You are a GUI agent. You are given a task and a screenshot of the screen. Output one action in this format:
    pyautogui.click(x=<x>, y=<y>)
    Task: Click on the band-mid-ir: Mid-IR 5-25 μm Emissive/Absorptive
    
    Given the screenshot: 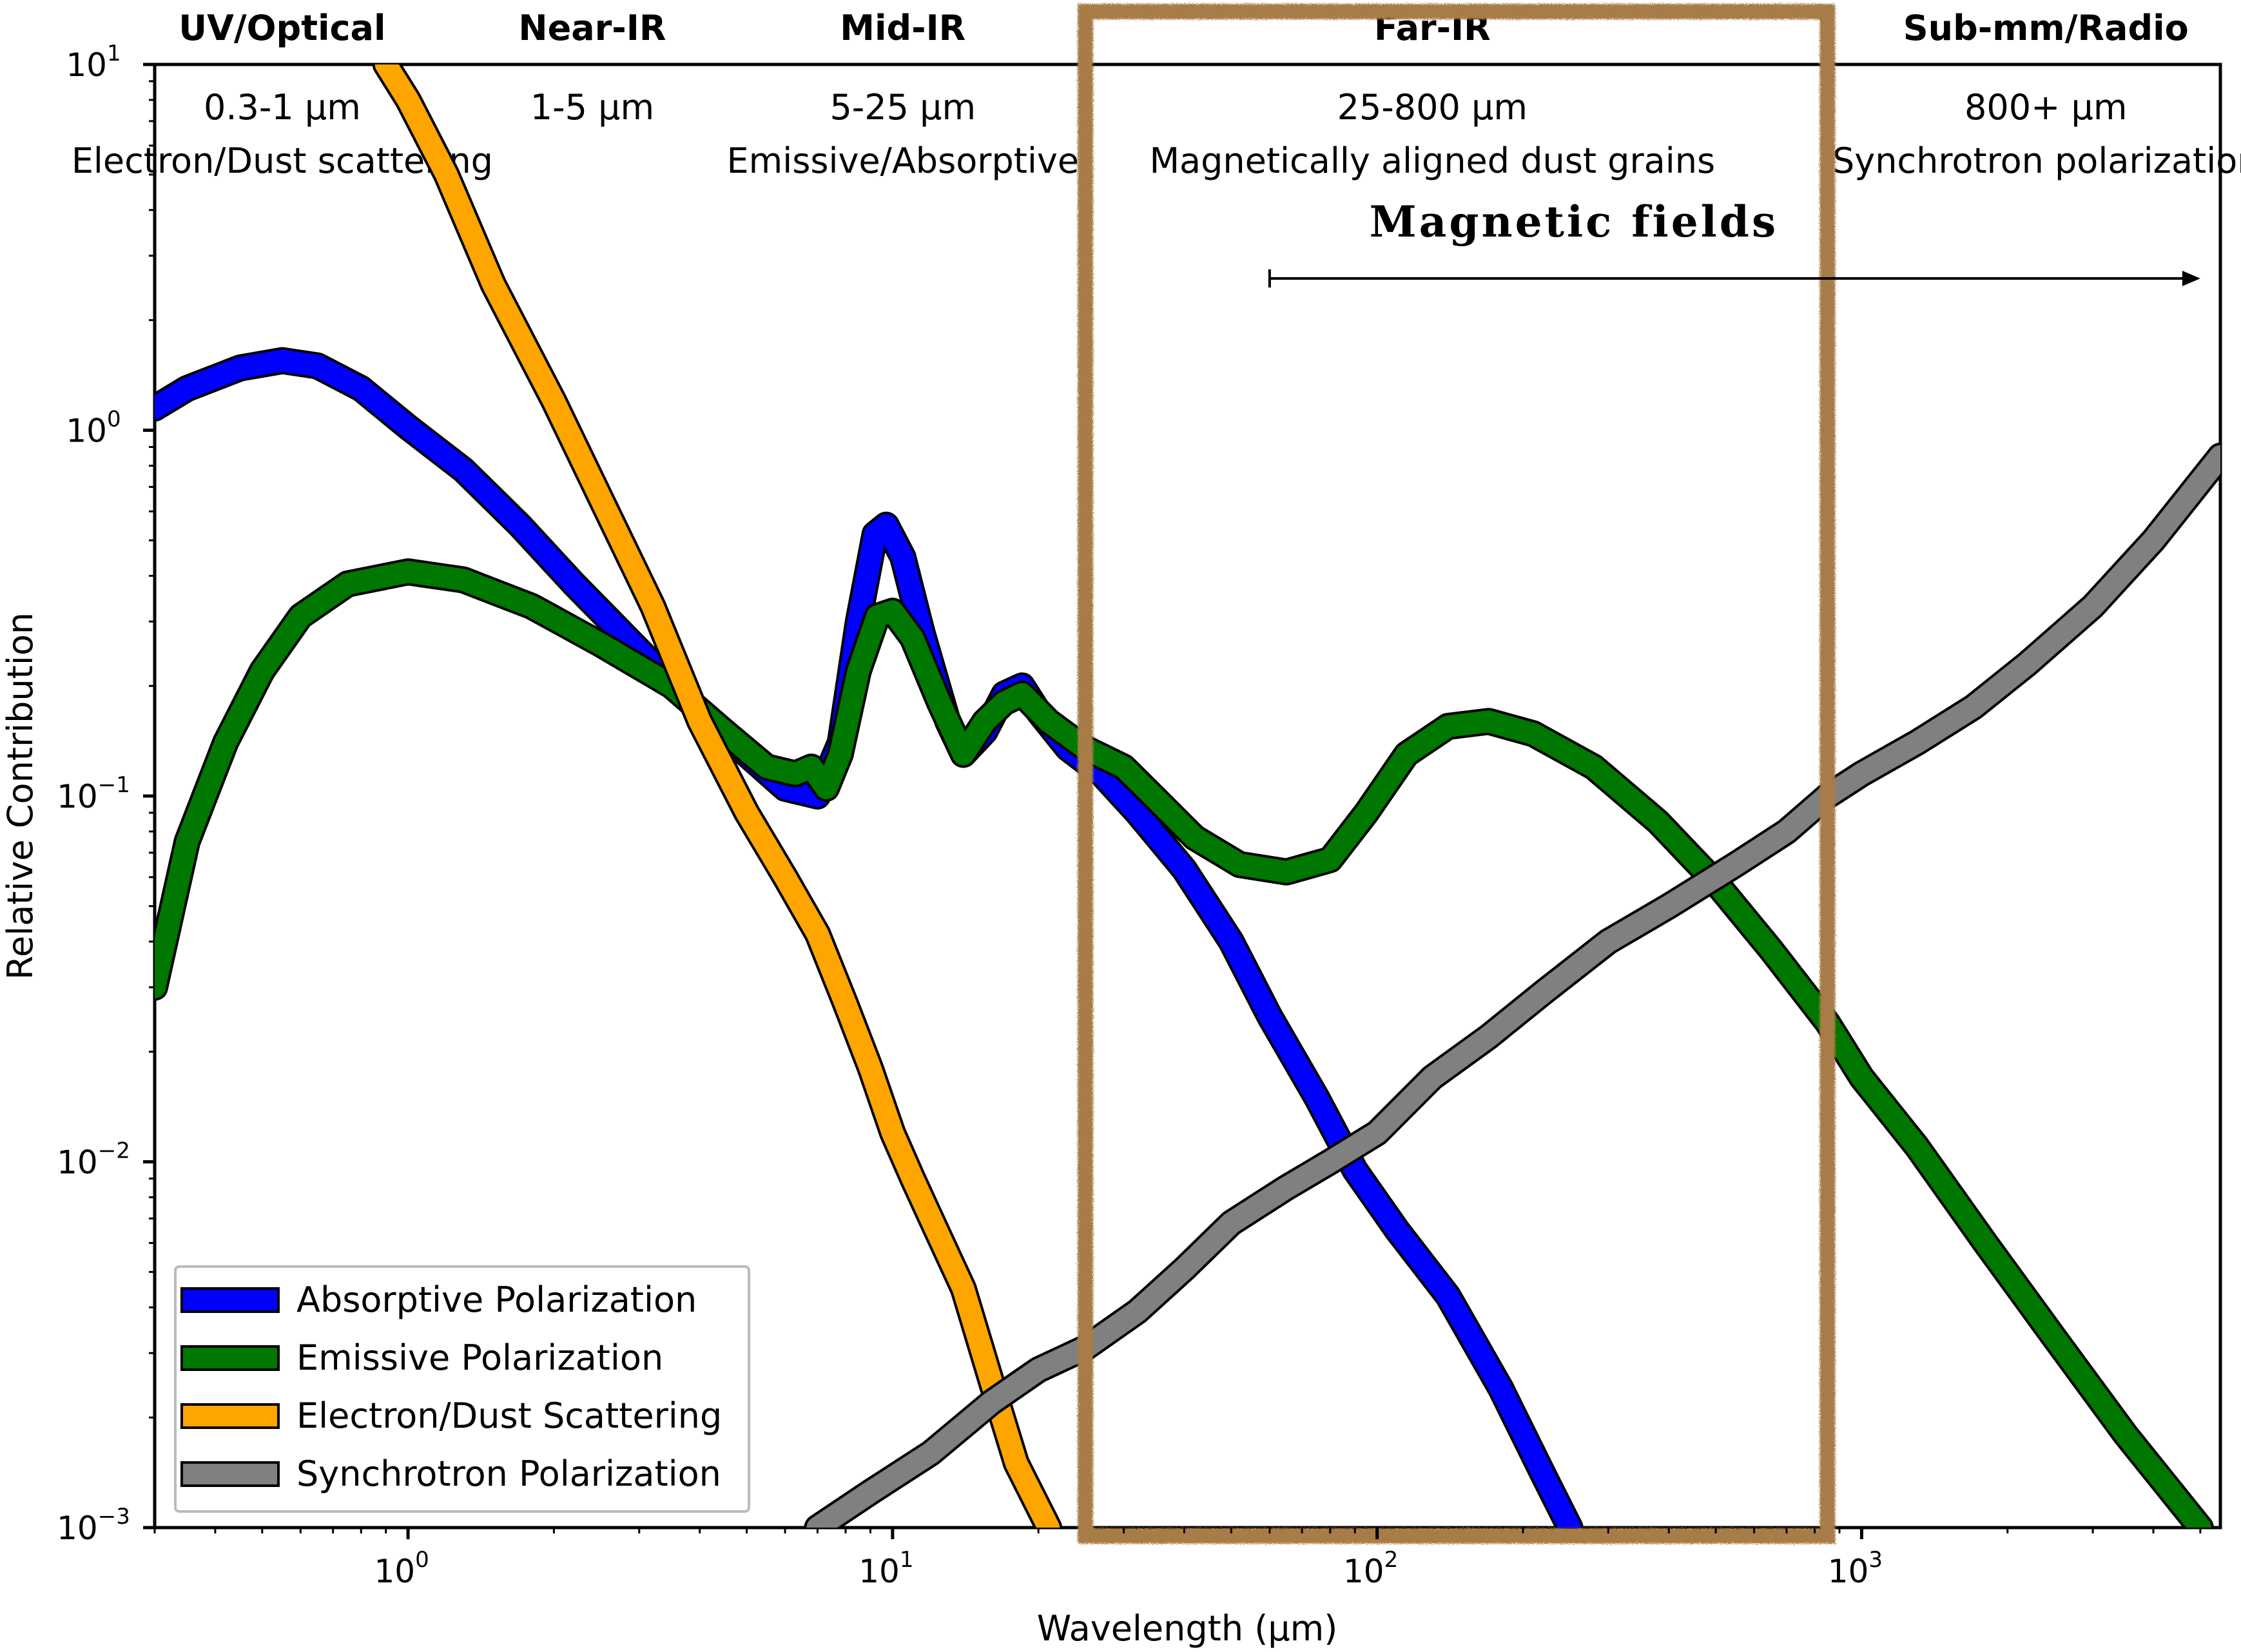 What is the action you would take?
    pyautogui.click(x=902, y=94)
    